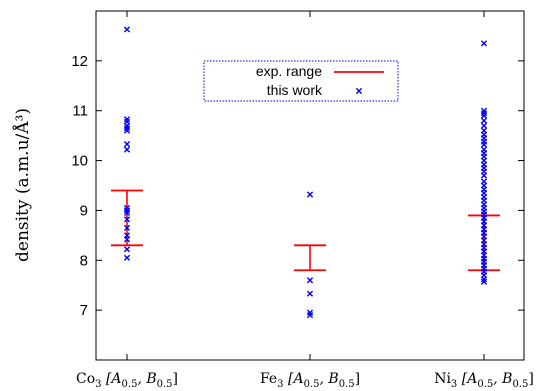 The image size is (541, 391). I want to click on y-tick-label: 11, so click(80, 111).